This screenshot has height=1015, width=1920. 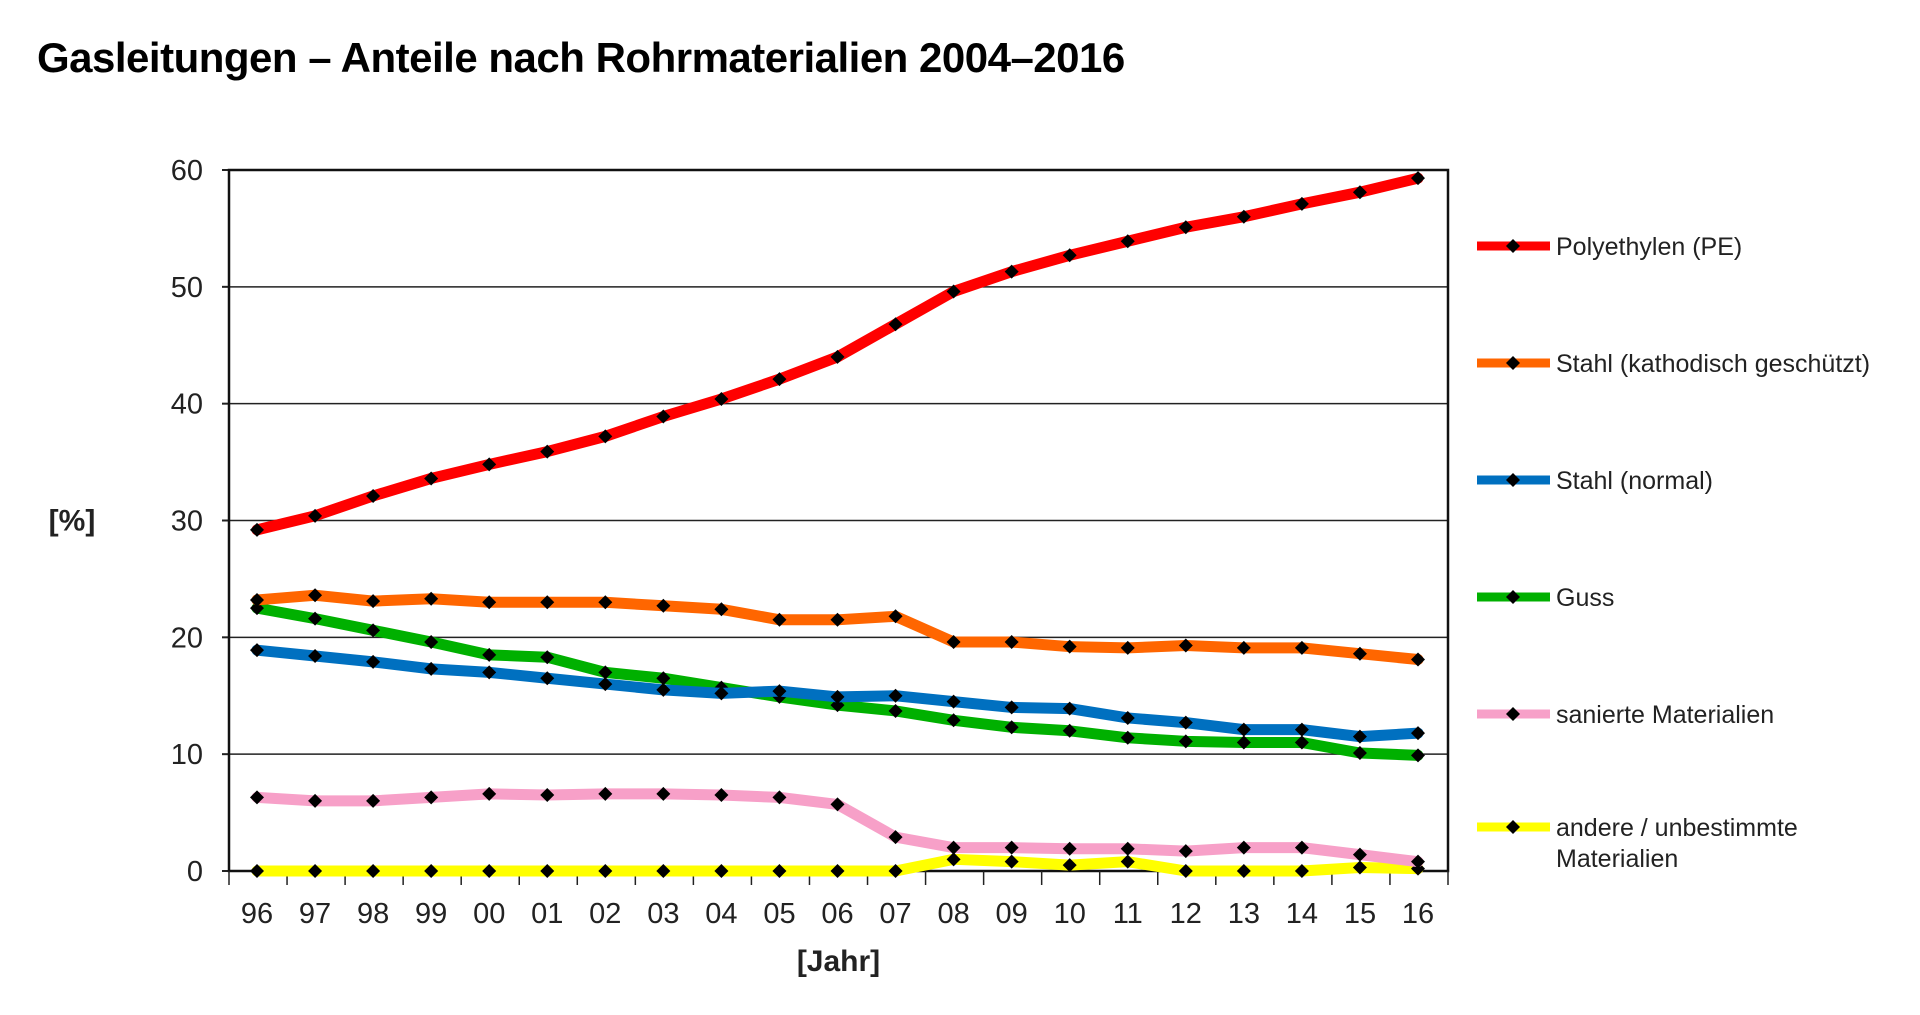 I want to click on legend-item: Polyethylen (PE), so click(x=1609, y=247).